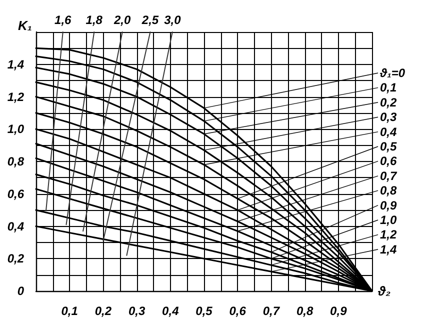 Image resolution: width=428 pixels, height=325 pixels. Describe the element at coordinates (339, 311) in the screenshot. I see `x-tick-label: 0,9` at that location.